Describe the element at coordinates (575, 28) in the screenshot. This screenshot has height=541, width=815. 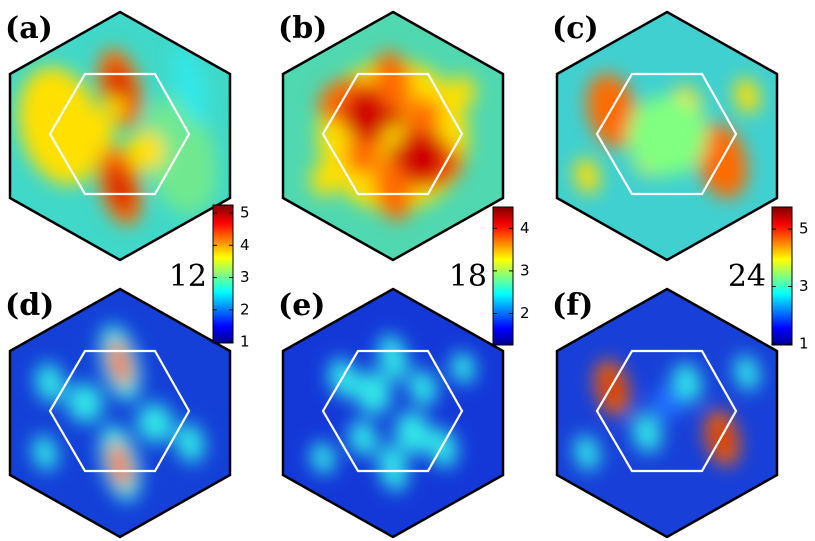
I see `panel-label: (c)` at that location.